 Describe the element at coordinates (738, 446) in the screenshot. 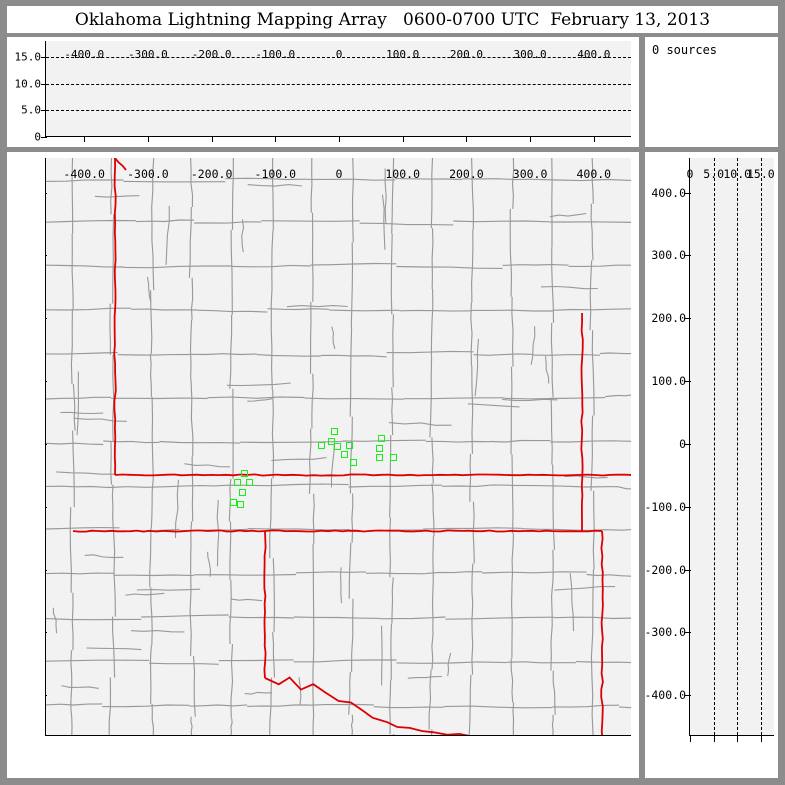

I see `gridline-vertical` at that location.